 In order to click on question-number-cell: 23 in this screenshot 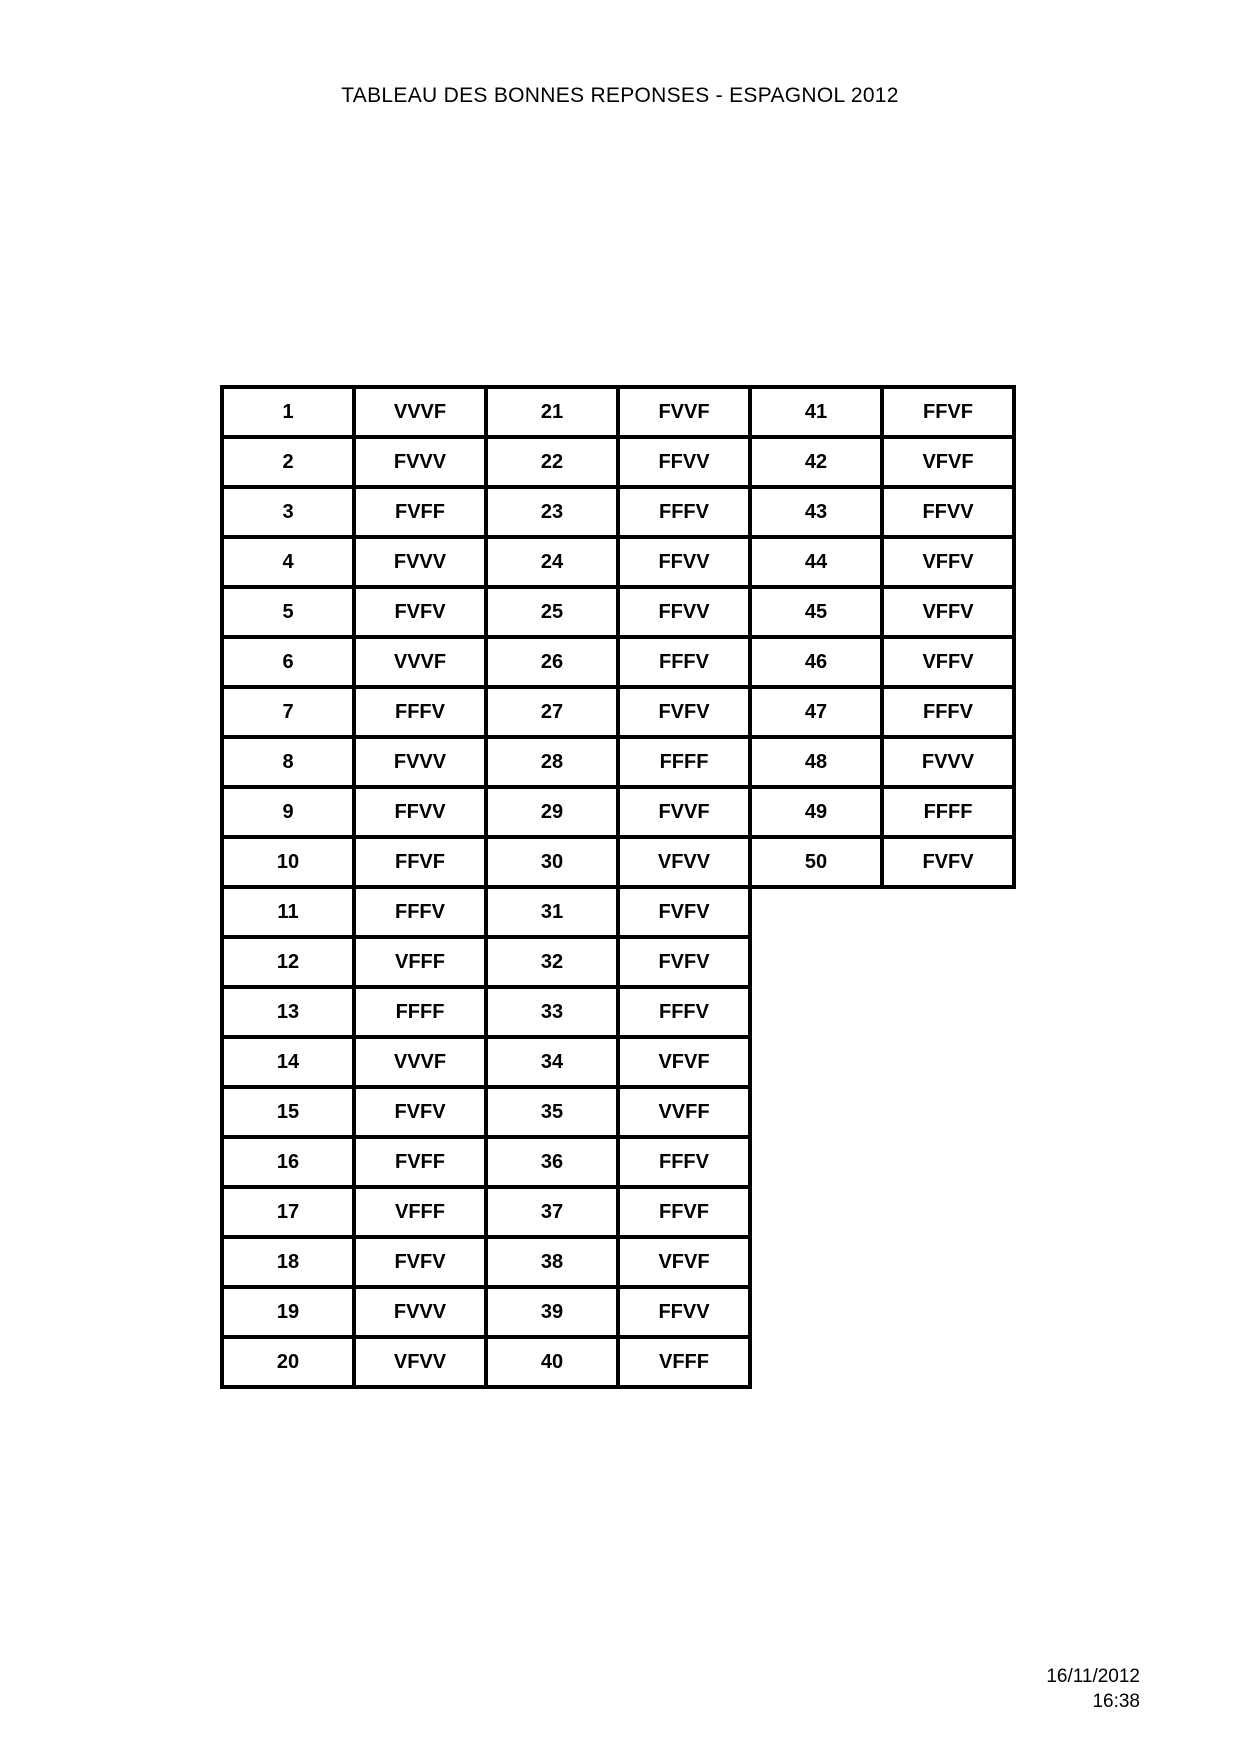, I will do `click(552, 512)`.